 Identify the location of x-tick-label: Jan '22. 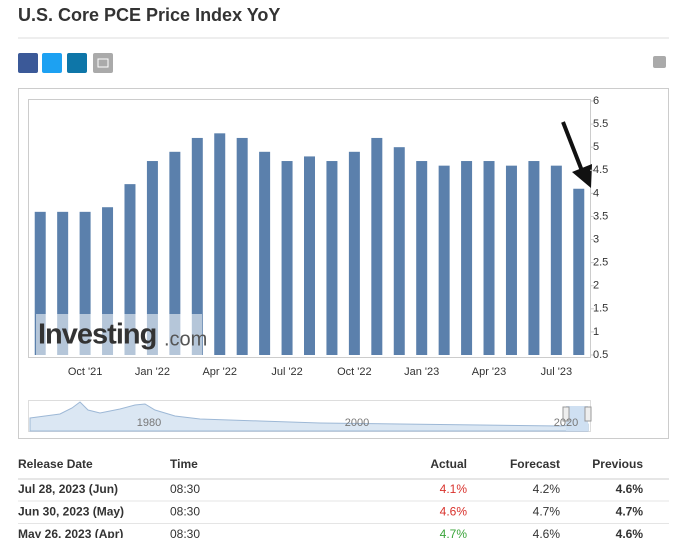
(152, 372).